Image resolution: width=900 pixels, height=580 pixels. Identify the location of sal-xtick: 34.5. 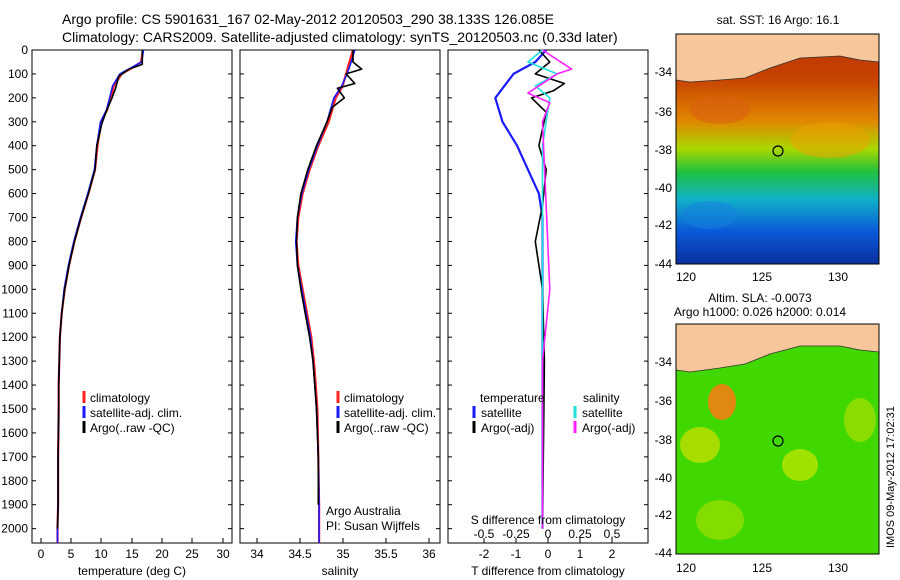
(300, 554).